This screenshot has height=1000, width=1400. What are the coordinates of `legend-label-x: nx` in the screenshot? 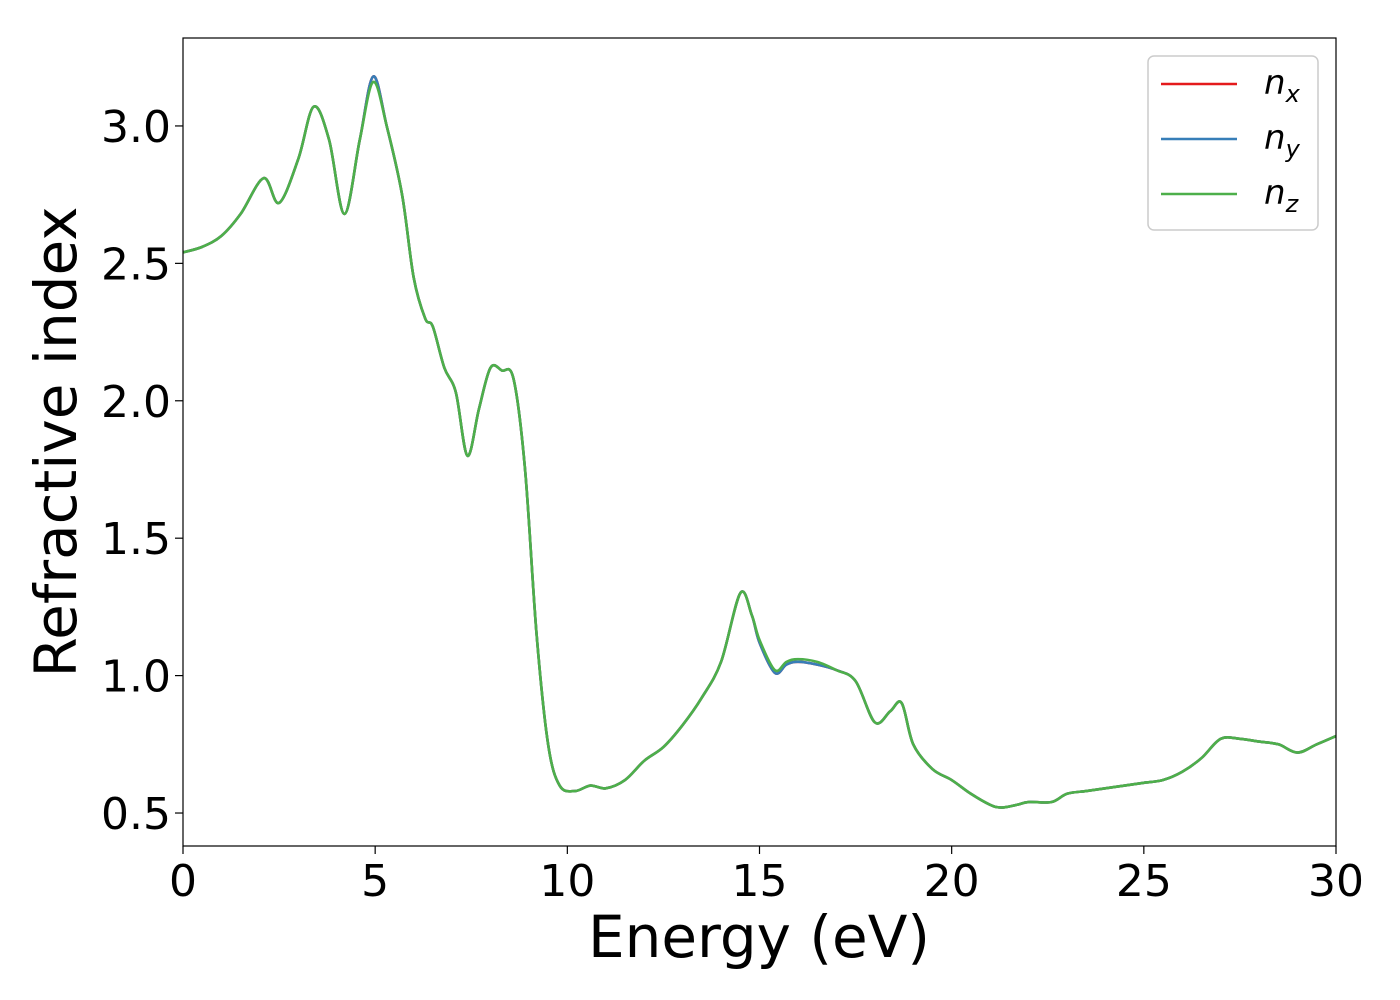 It's located at (1282, 85).